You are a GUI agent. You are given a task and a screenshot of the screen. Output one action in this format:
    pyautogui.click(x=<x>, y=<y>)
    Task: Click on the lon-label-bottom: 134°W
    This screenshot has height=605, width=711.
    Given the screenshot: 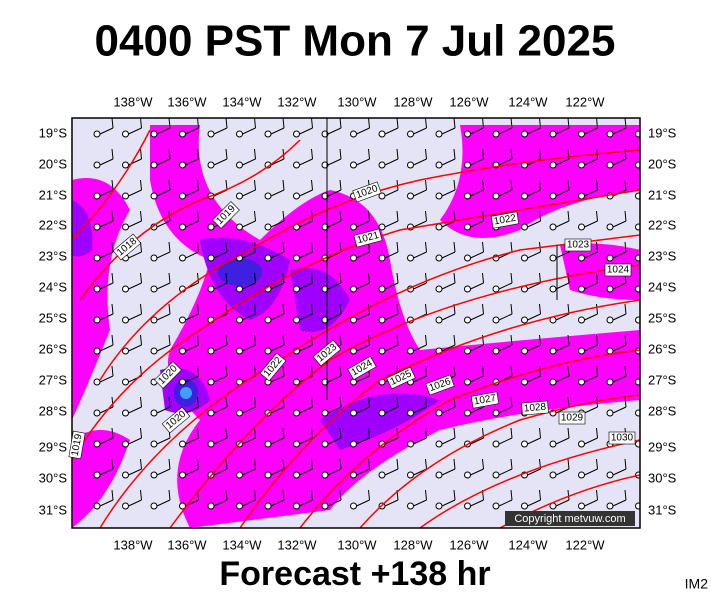 What is the action you would take?
    pyautogui.click(x=242, y=544)
    